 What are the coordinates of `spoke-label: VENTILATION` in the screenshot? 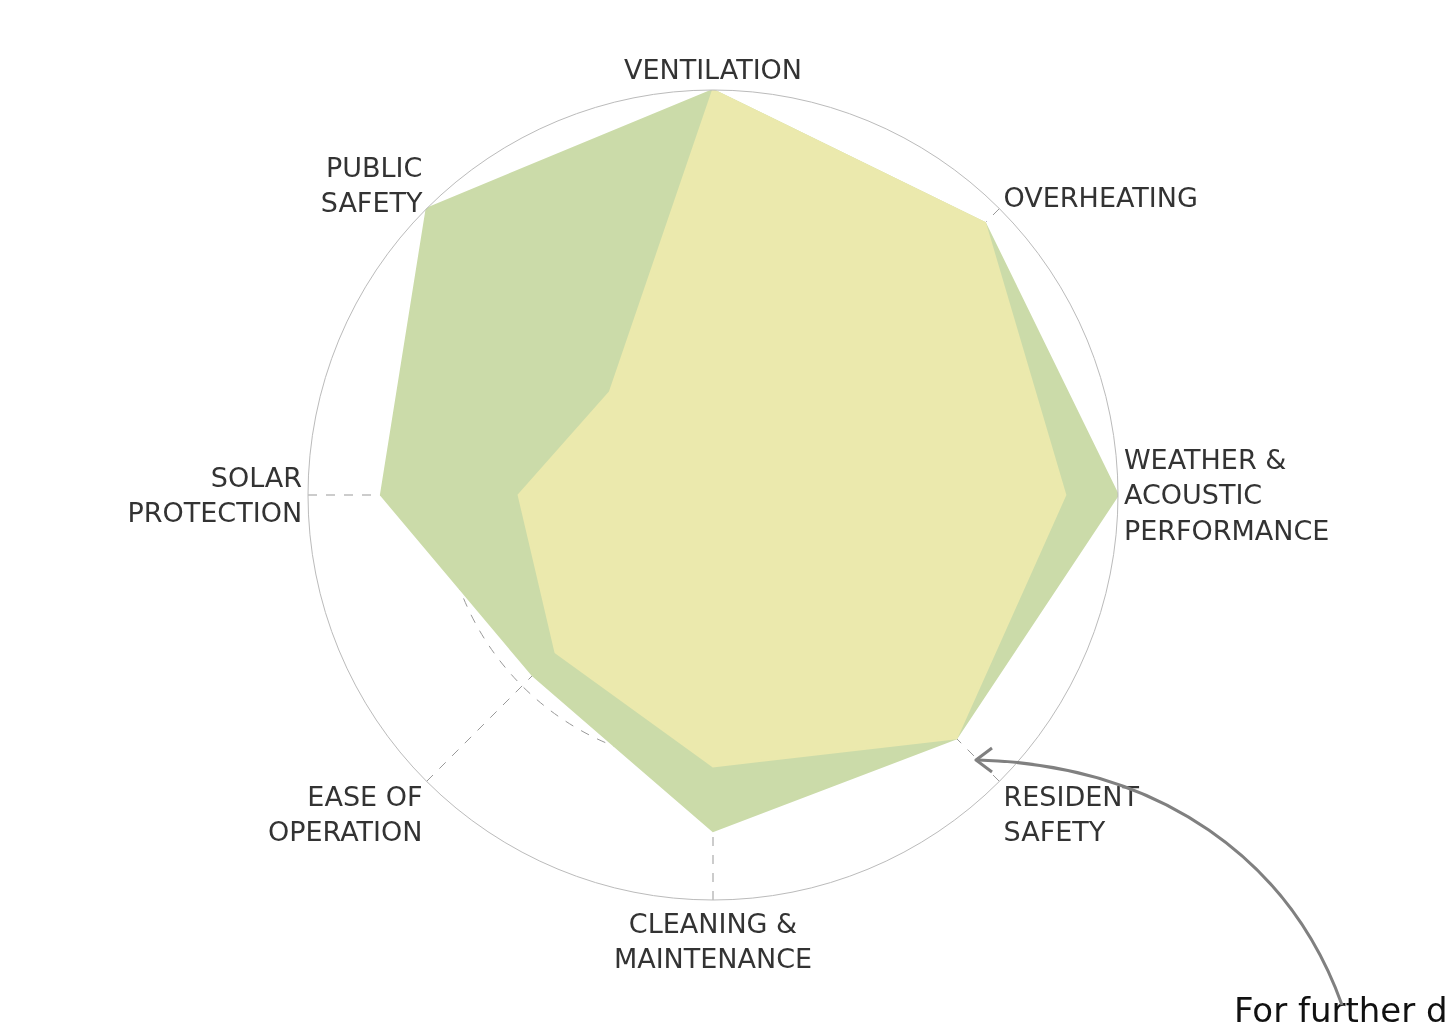 It's located at (713, 69).